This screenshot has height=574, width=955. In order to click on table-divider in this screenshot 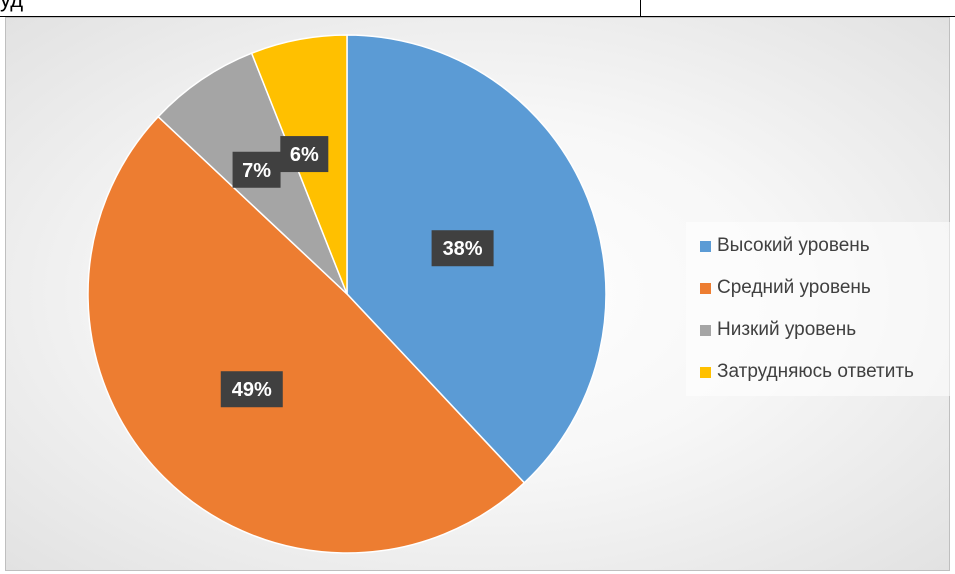, I will do `click(640, 8)`.